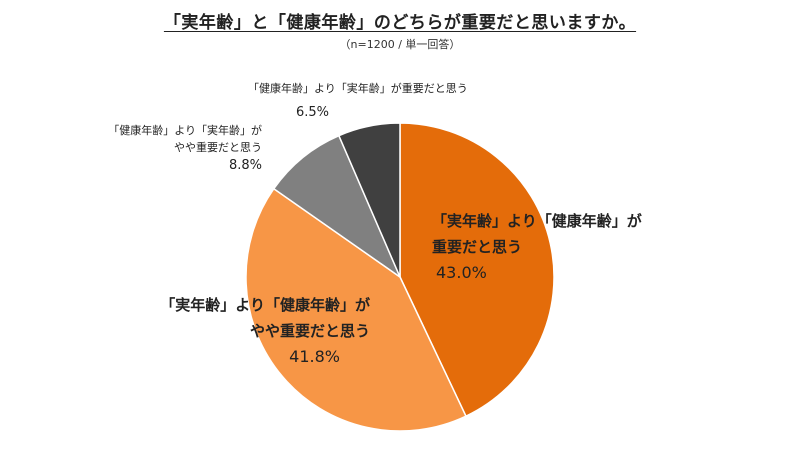  What do you see at coordinates (314, 356) in the screenshot?
I see `slice-value-label: 41.8%` at bounding box center [314, 356].